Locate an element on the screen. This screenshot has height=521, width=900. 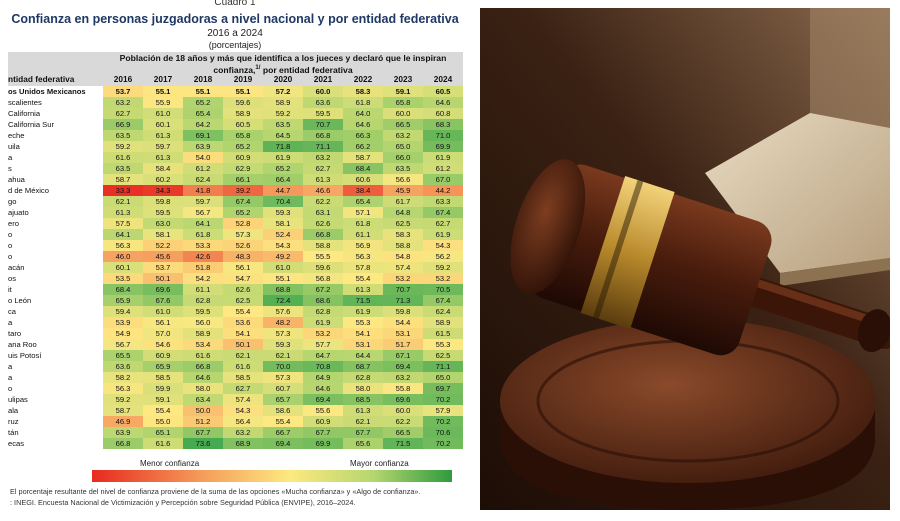
table-row: ala 58.7 55.4 50.0 54.3 58.6 55.6 61.3 60.0 57.9 is located at coordinates (235, 410).